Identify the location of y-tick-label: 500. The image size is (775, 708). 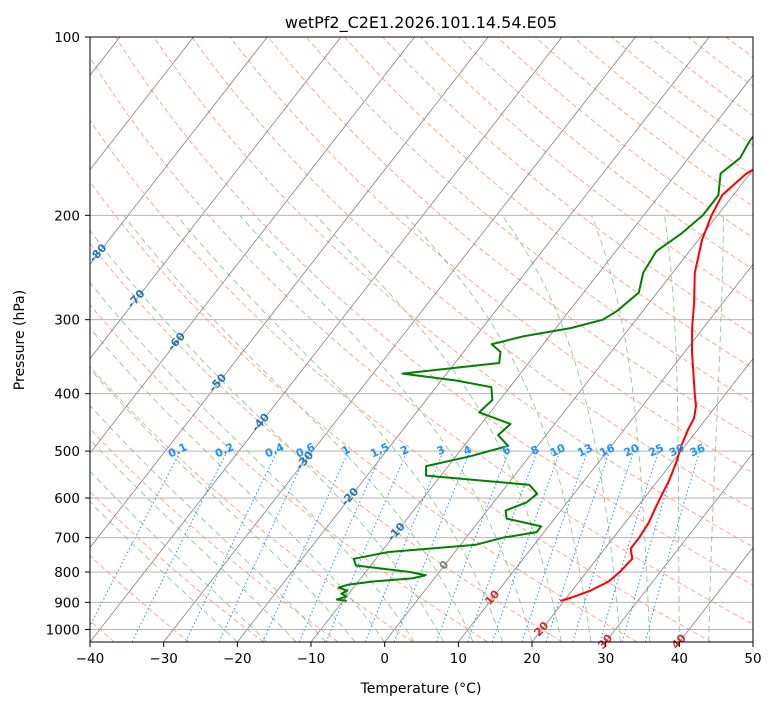
(67, 452).